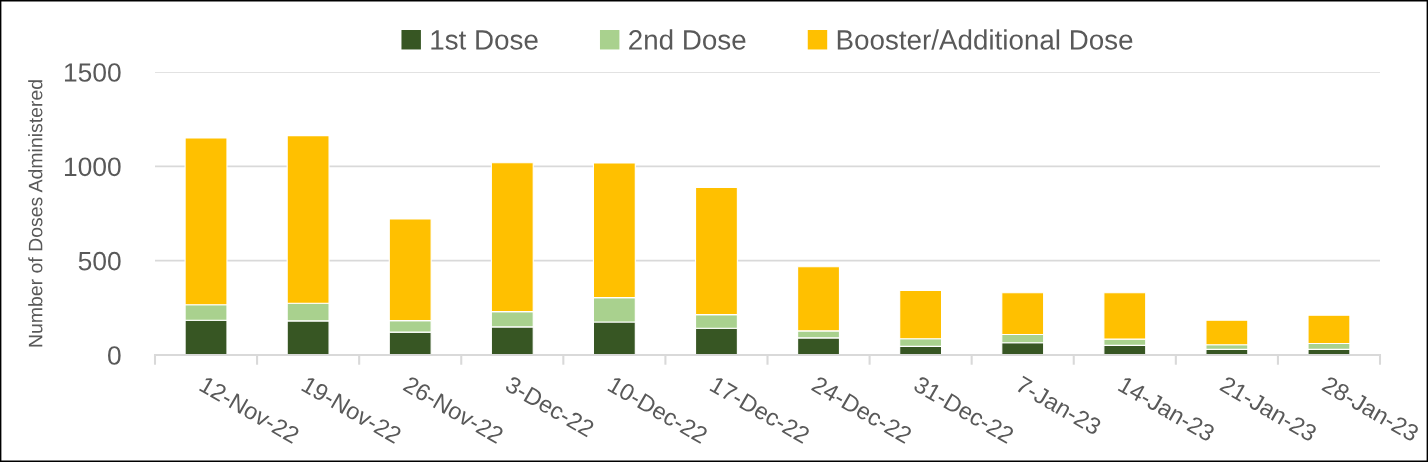 The image size is (1428, 462). I want to click on y-tick-label: 1000, so click(92, 167).